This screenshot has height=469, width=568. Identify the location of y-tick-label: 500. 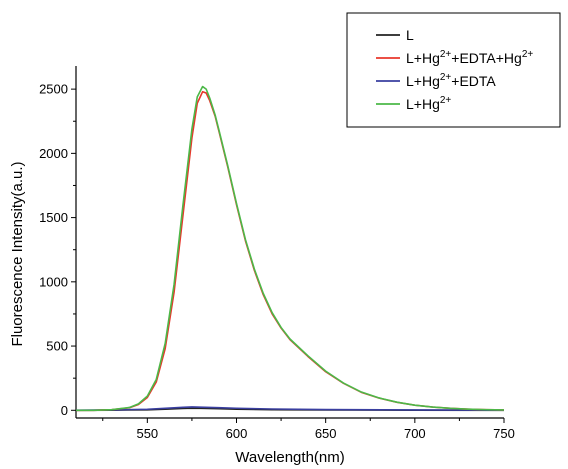
(57, 346).